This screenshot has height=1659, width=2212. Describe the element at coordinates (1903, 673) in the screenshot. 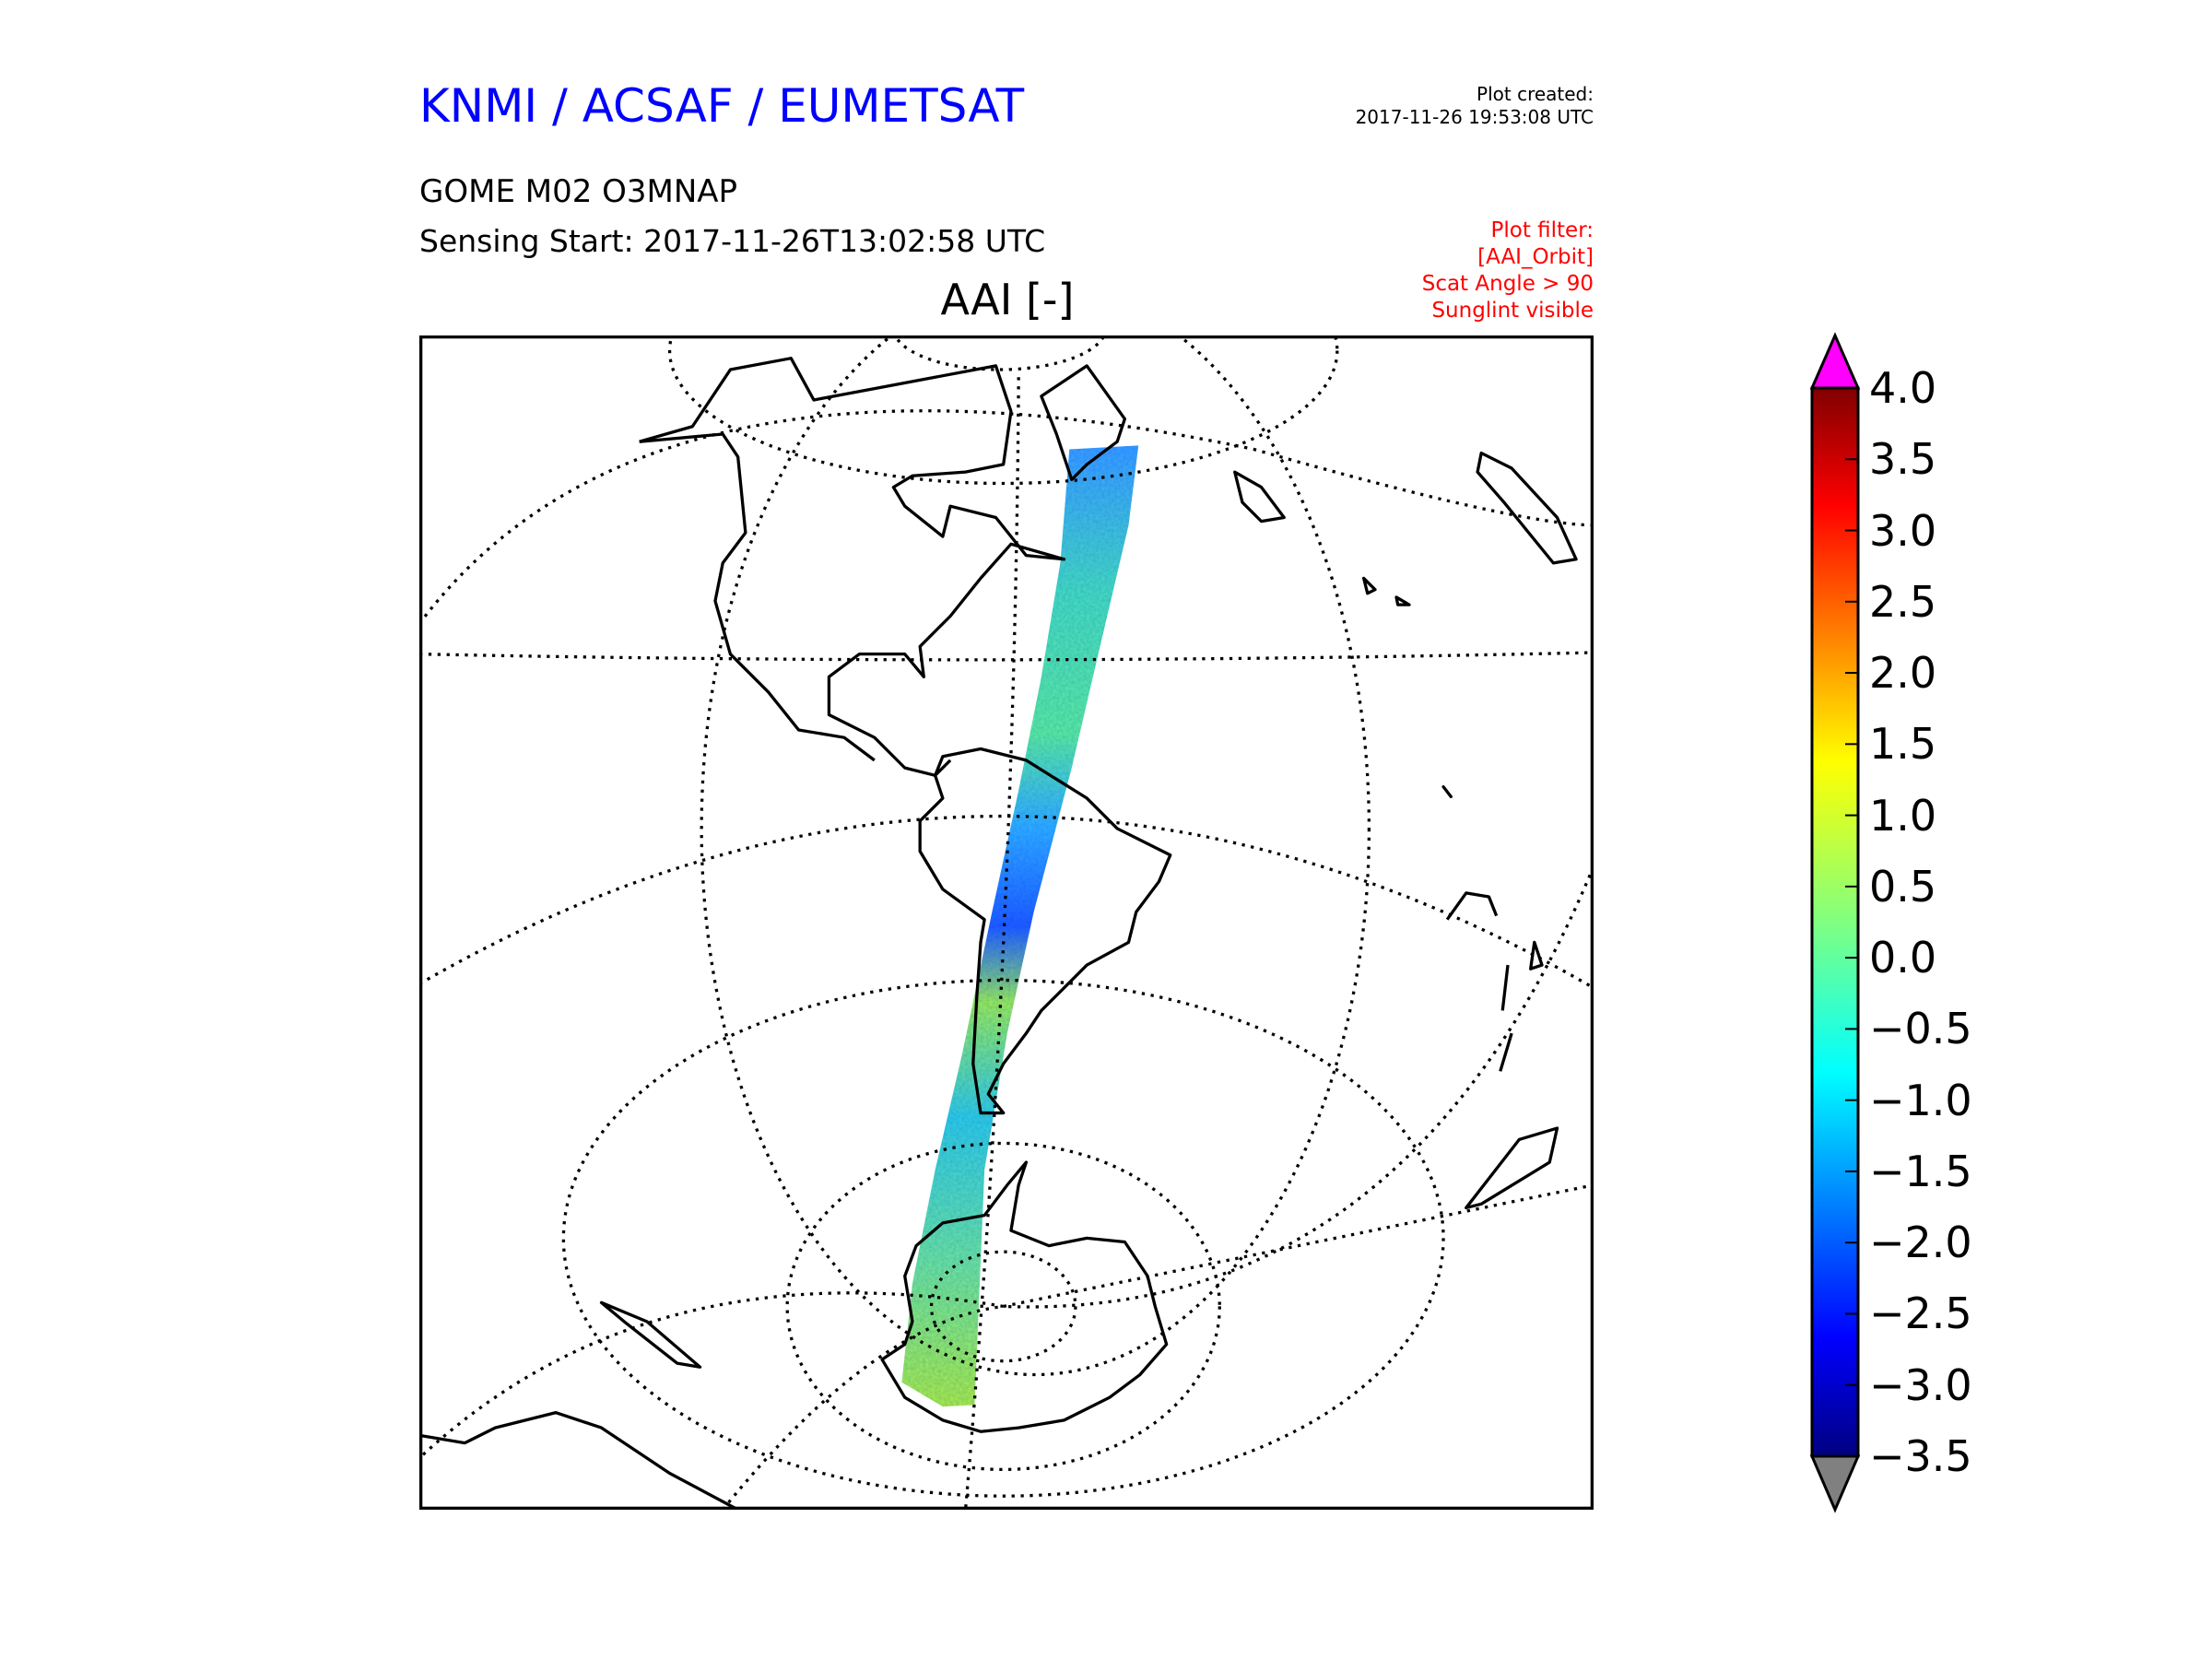

I see `colorbar-tick-label: 2.0` at that location.